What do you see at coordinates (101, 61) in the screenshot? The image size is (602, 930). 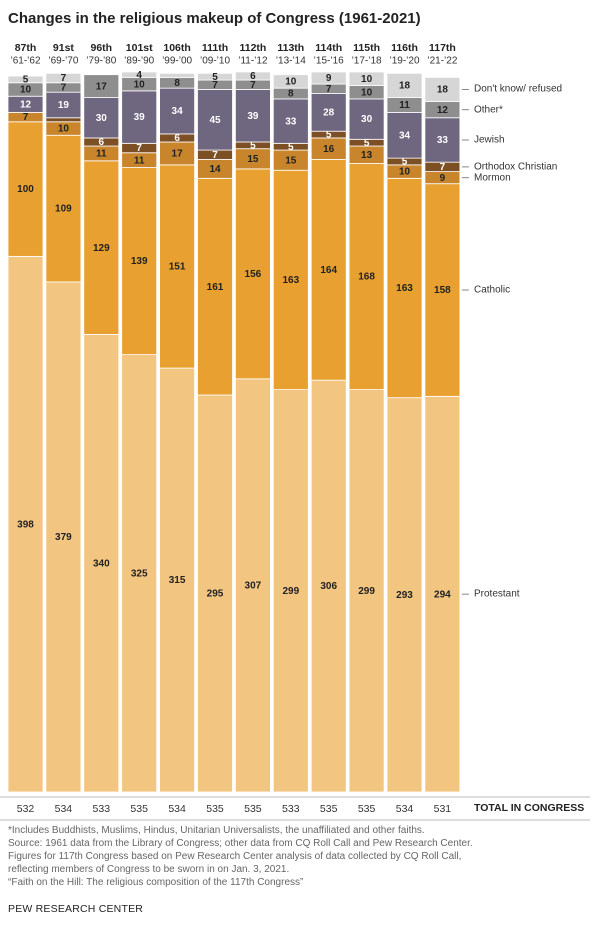 I see `years-label: ’79-’80` at bounding box center [101, 61].